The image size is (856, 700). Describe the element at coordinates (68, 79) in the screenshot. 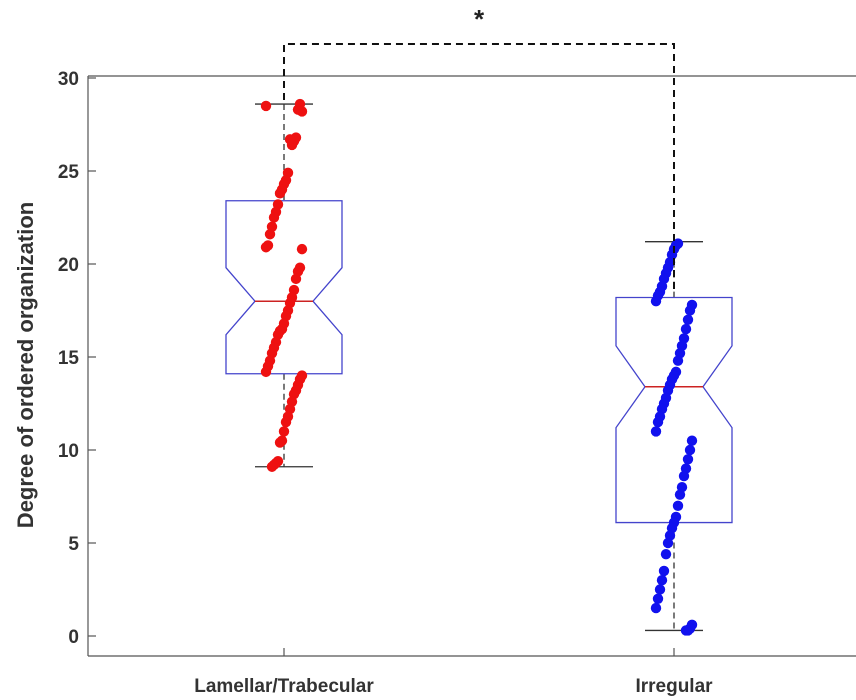

I see `y-tick-label: 30` at that location.